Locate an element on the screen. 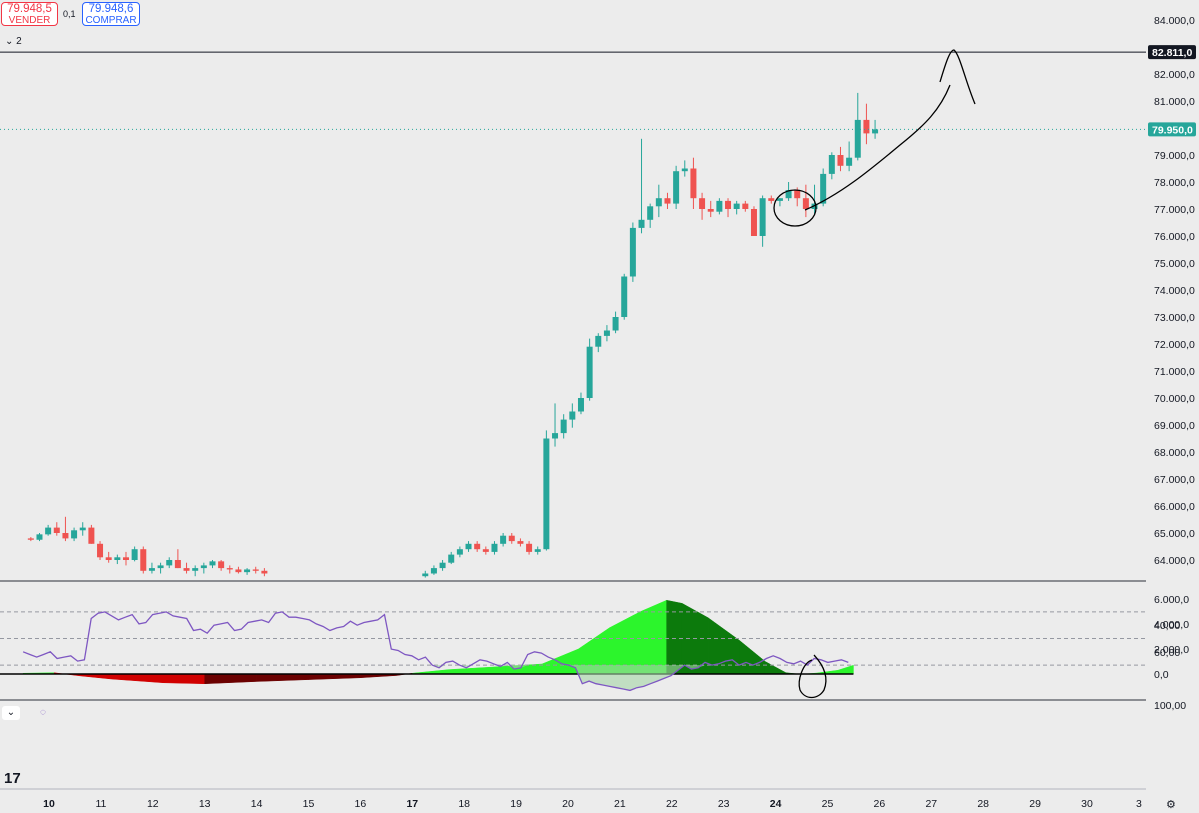  rsi-settings-button: ◌ is located at coordinates (43, 713).